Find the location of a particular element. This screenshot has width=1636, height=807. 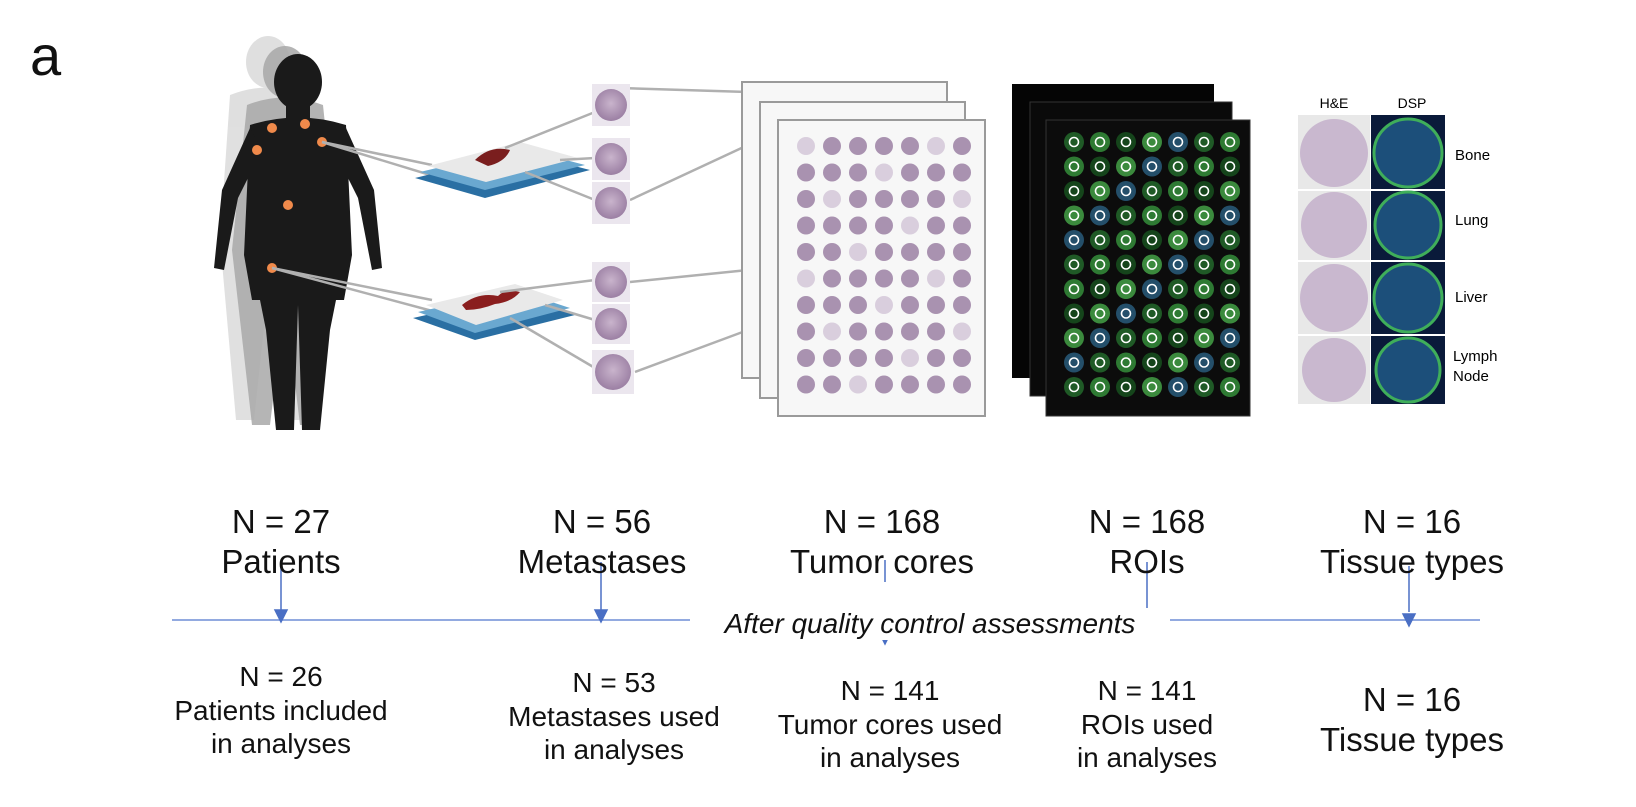

dsp-roi-slides is located at coordinates (1131, 250).